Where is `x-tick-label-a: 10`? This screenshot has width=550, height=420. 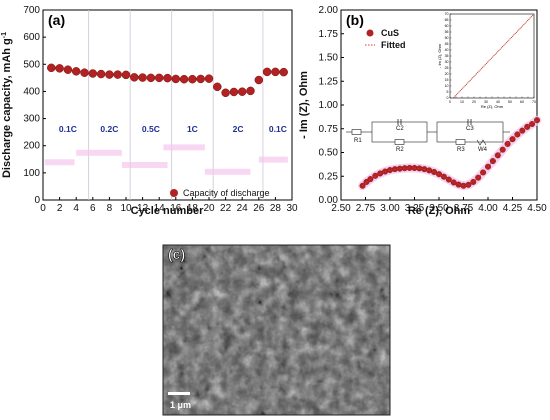
x-tick-label-a: 10 is located at coordinates (126, 208).